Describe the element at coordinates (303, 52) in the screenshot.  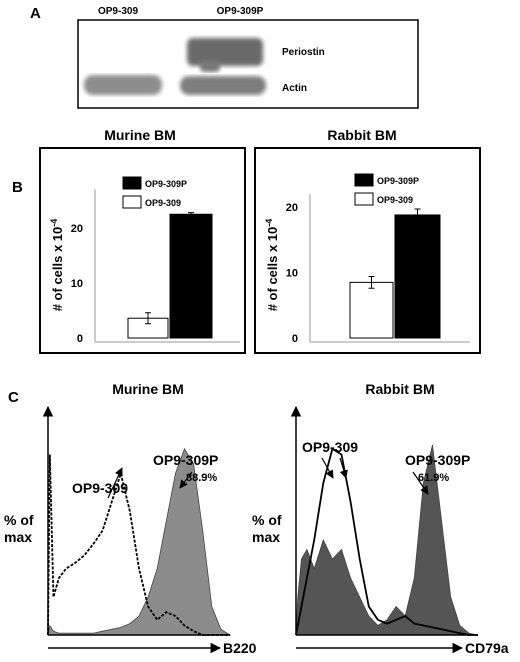
I see `band-label: Periostin` at that location.